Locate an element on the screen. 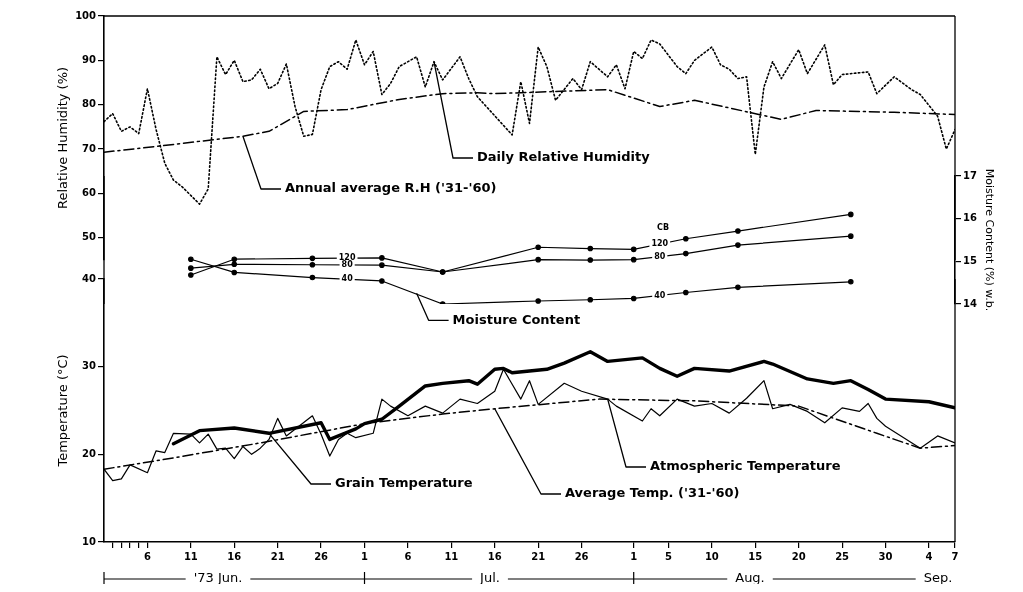 The height and width of the screenshot is (592, 1023). y-tick-label: 100 is located at coordinates (86, 15).